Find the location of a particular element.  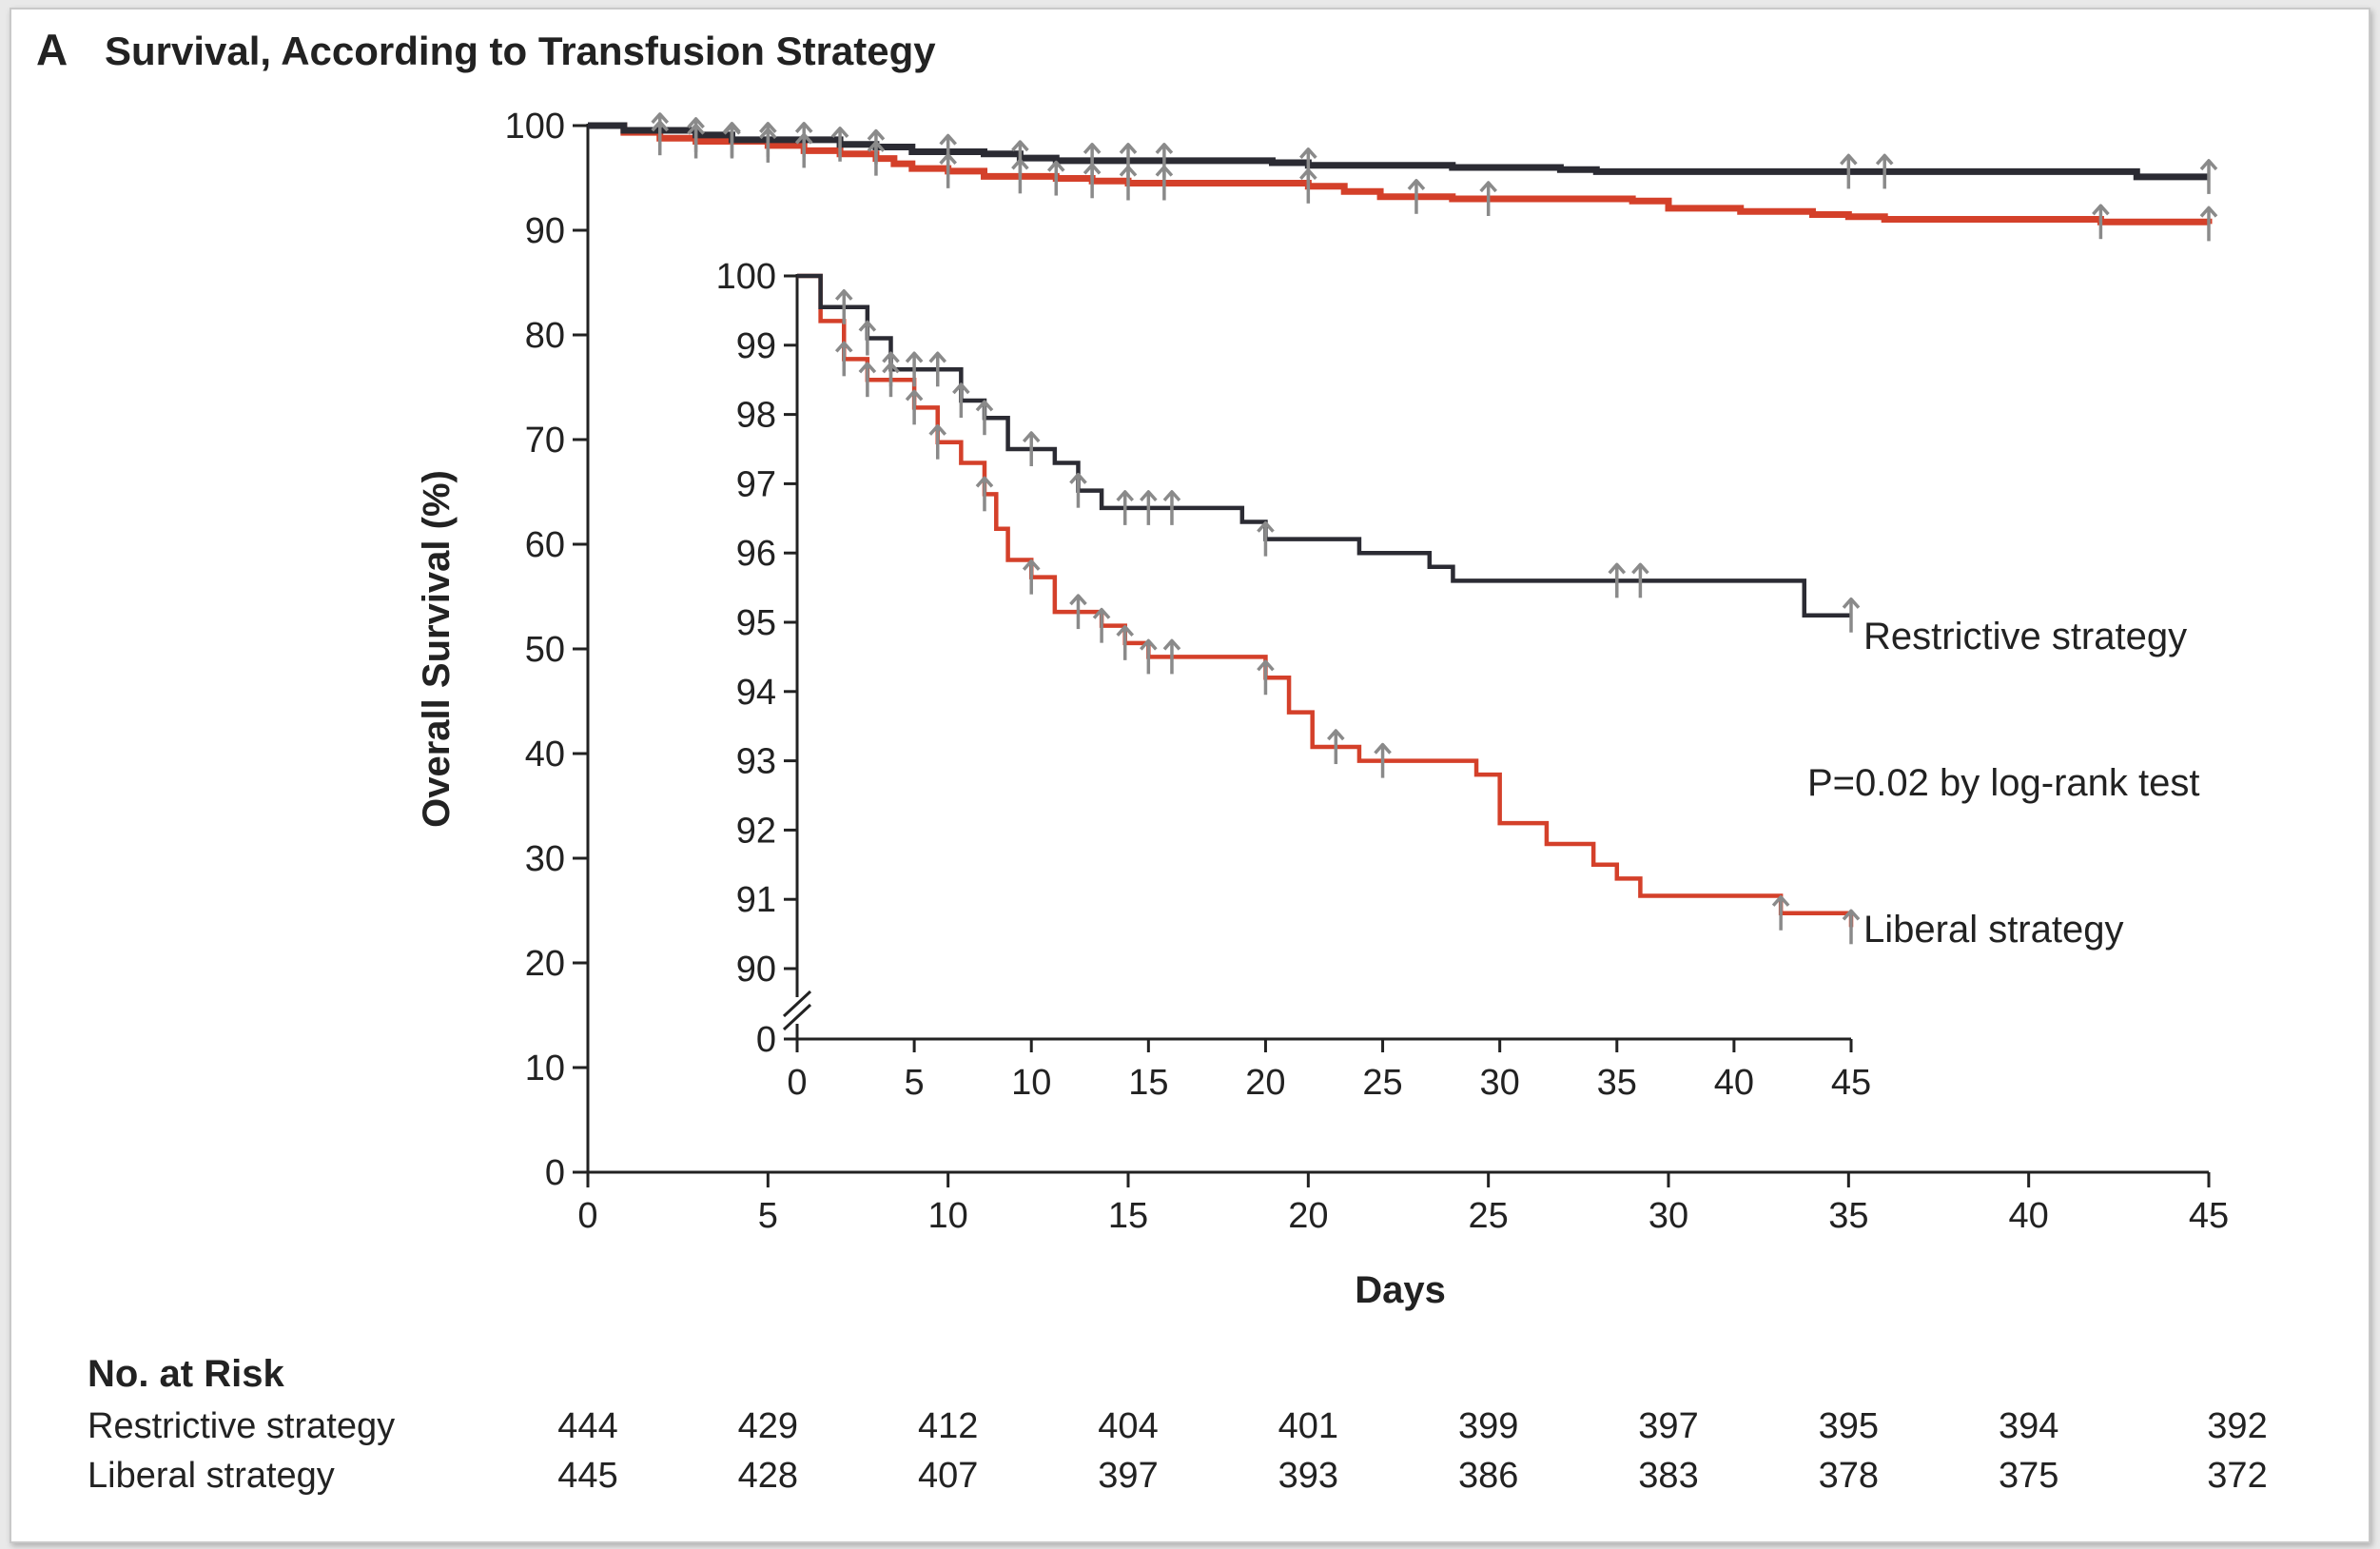

p-value-annotation: P=0.02 by log-rank test is located at coordinates (2003, 783).